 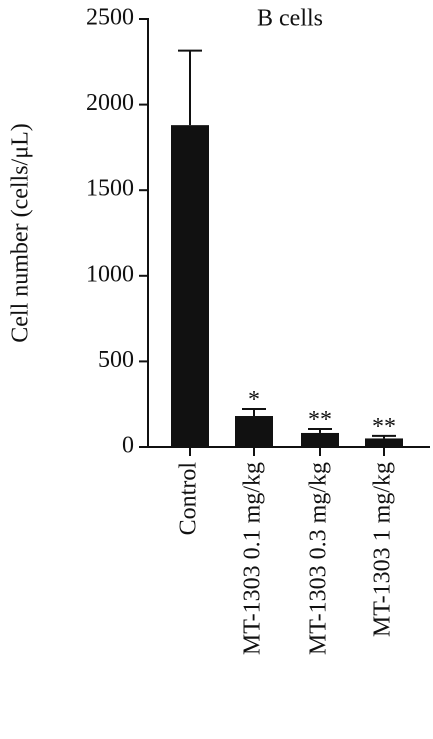 What do you see at coordinates (290, 19) in the screenshot?
I see `chart-title: B cells` at bounding box center [290, 19].